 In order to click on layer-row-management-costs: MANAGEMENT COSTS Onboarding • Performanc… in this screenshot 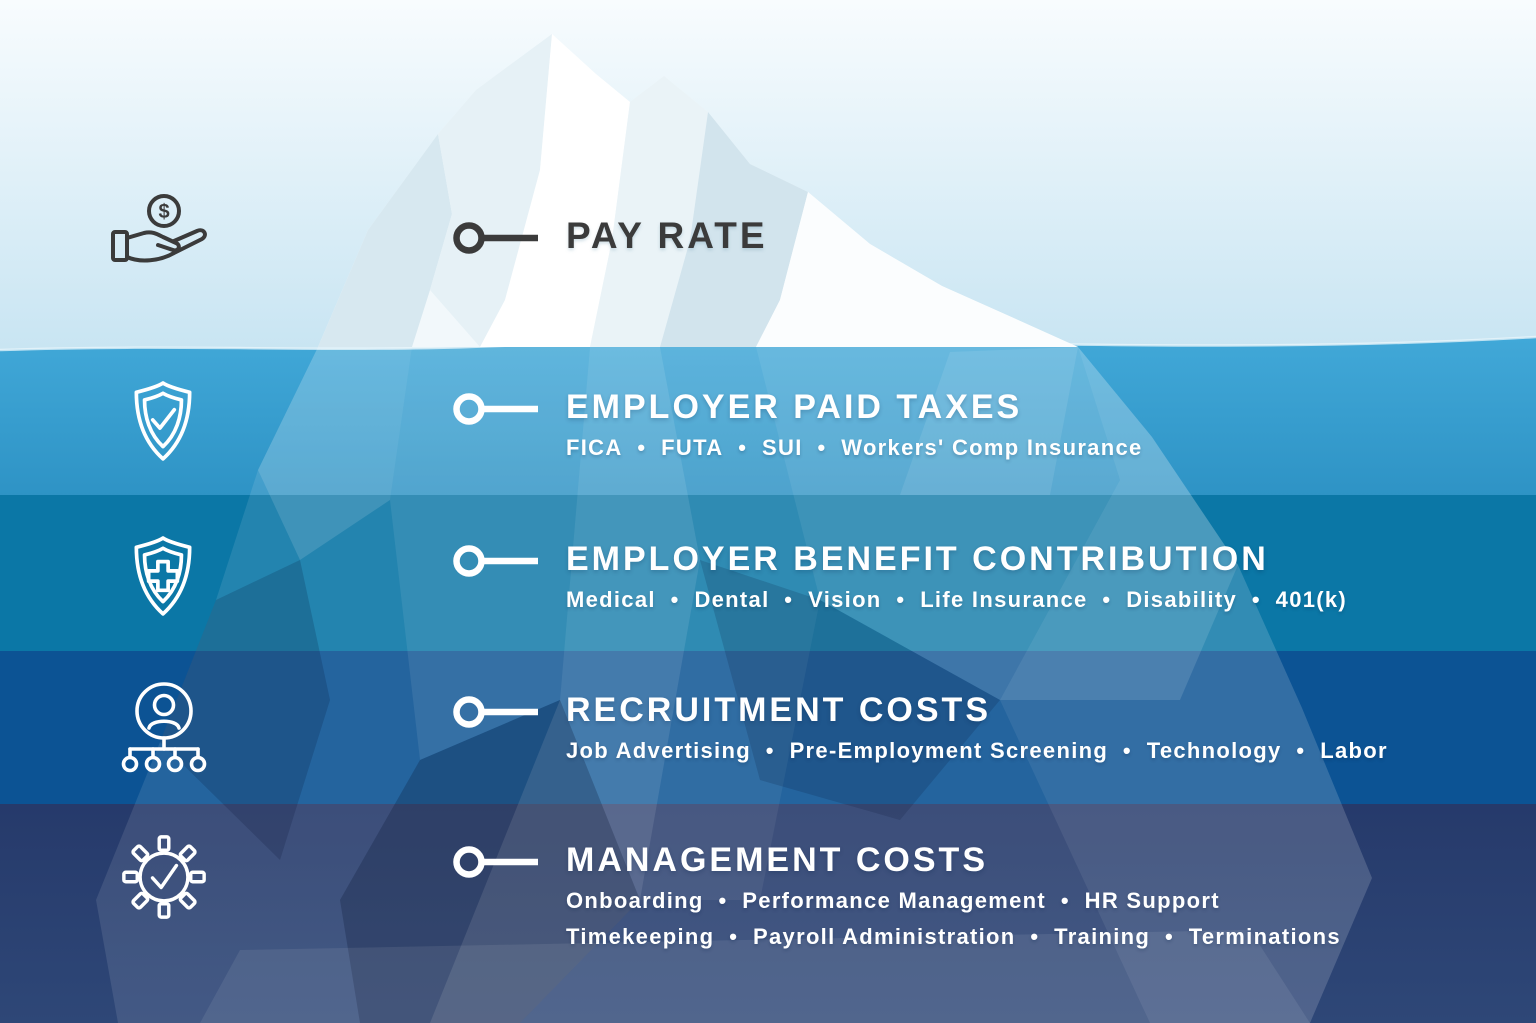, I will do `click(896, 896)`.